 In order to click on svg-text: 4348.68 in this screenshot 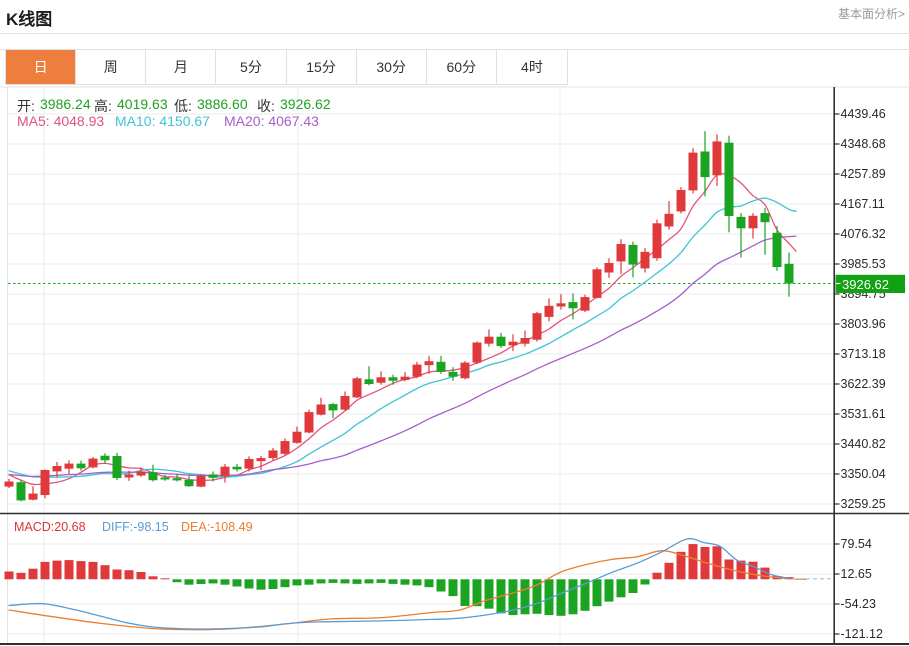, I will do `click(863, 144)`.